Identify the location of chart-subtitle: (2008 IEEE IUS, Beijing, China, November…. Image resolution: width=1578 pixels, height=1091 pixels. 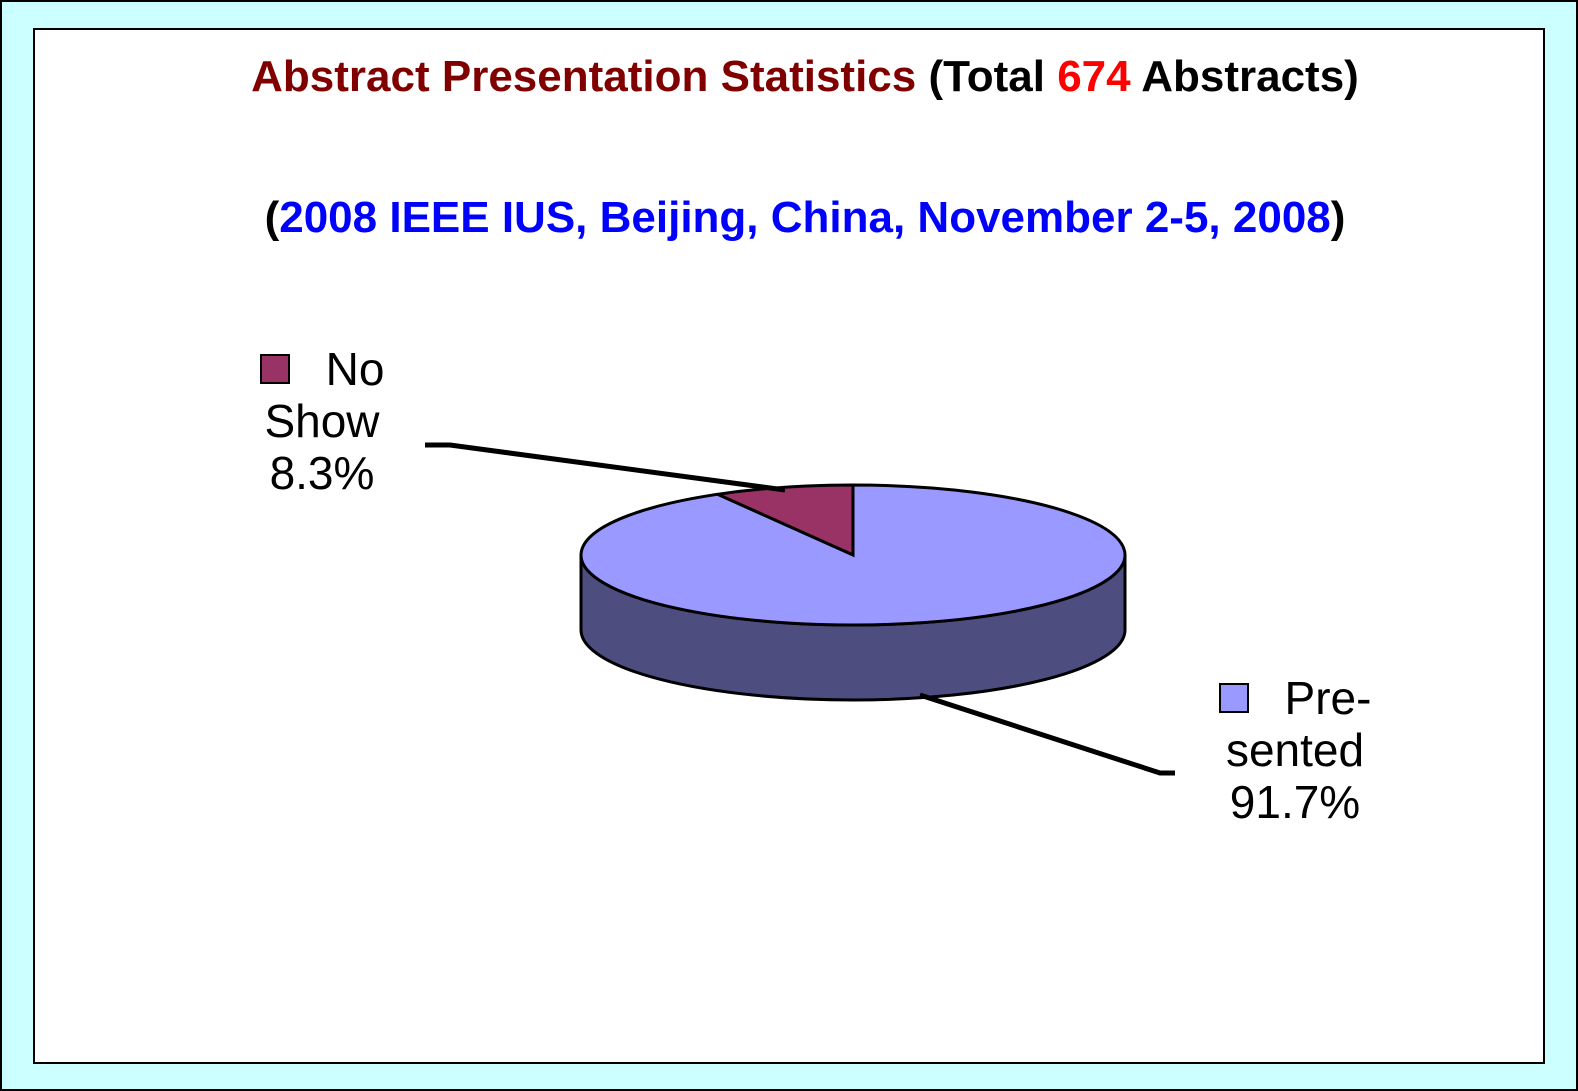
(805, 218).